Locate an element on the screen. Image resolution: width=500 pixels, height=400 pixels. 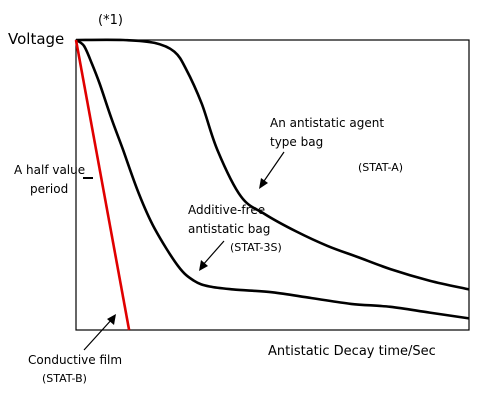
stat-b-arrowhead is located at coordinates (111, 319).